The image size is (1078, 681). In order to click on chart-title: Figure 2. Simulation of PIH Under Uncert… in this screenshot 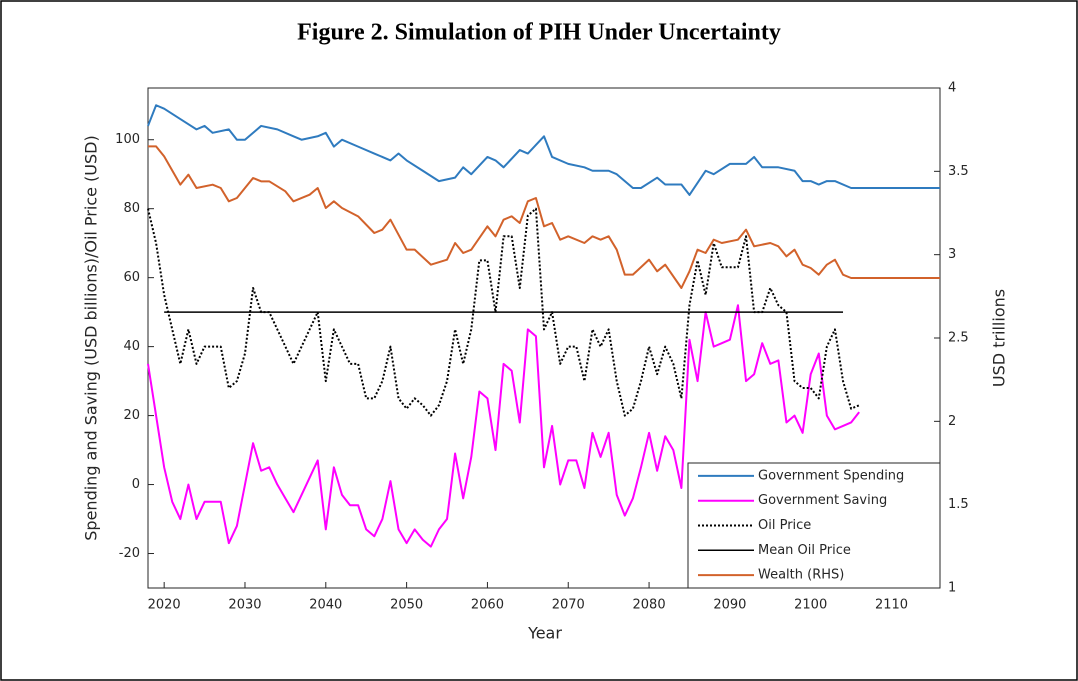, I will do `click(539, 33)`.